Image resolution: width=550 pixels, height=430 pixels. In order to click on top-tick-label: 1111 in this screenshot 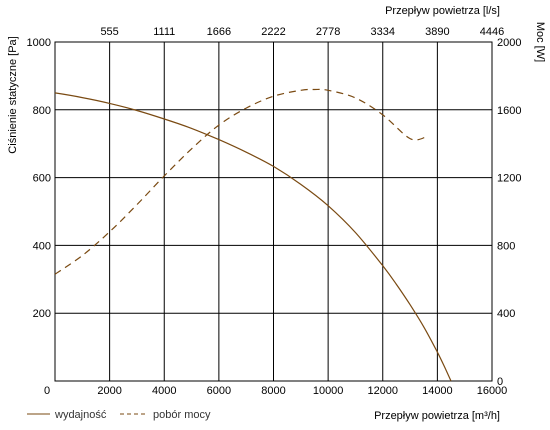, I will do `click(164, 32)`.